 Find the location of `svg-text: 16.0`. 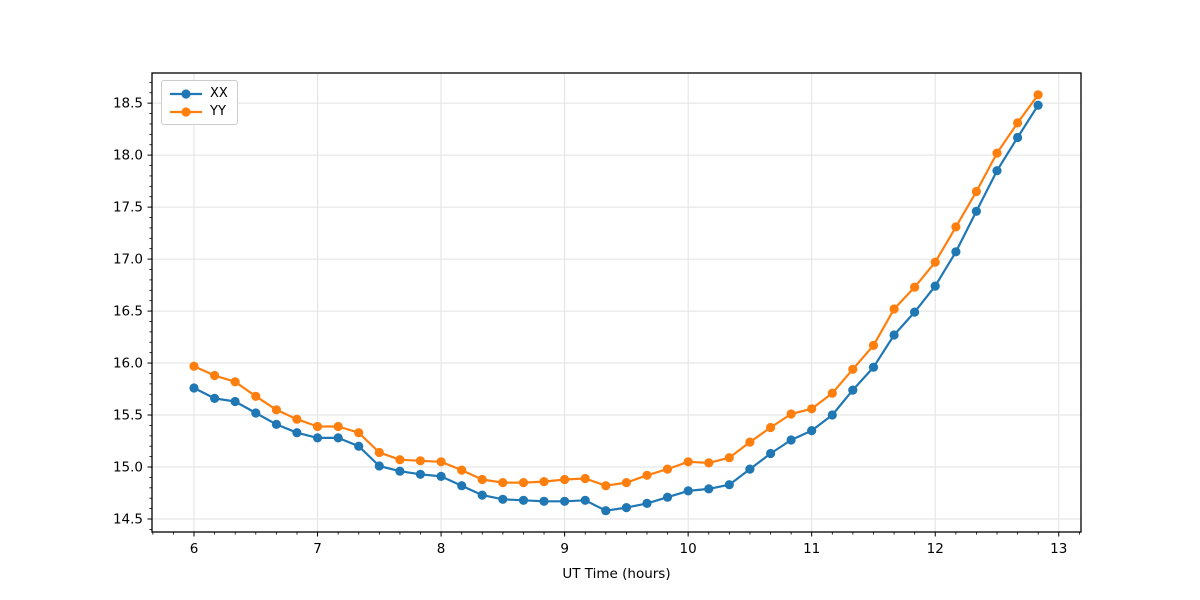

svg-text: 16.0 is located at coordinates (128, 364).